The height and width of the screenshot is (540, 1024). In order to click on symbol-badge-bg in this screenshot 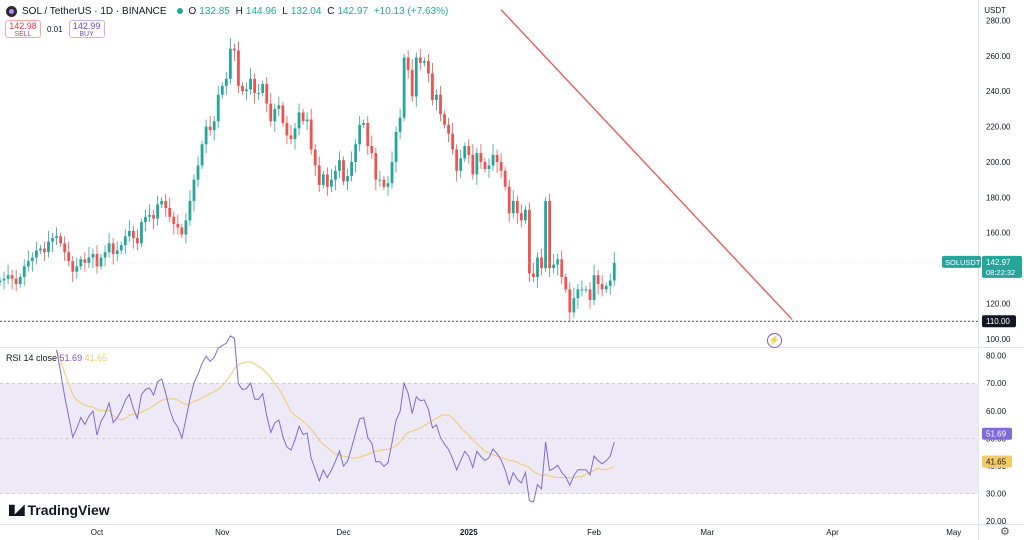, I will do `click(961, 261)`.